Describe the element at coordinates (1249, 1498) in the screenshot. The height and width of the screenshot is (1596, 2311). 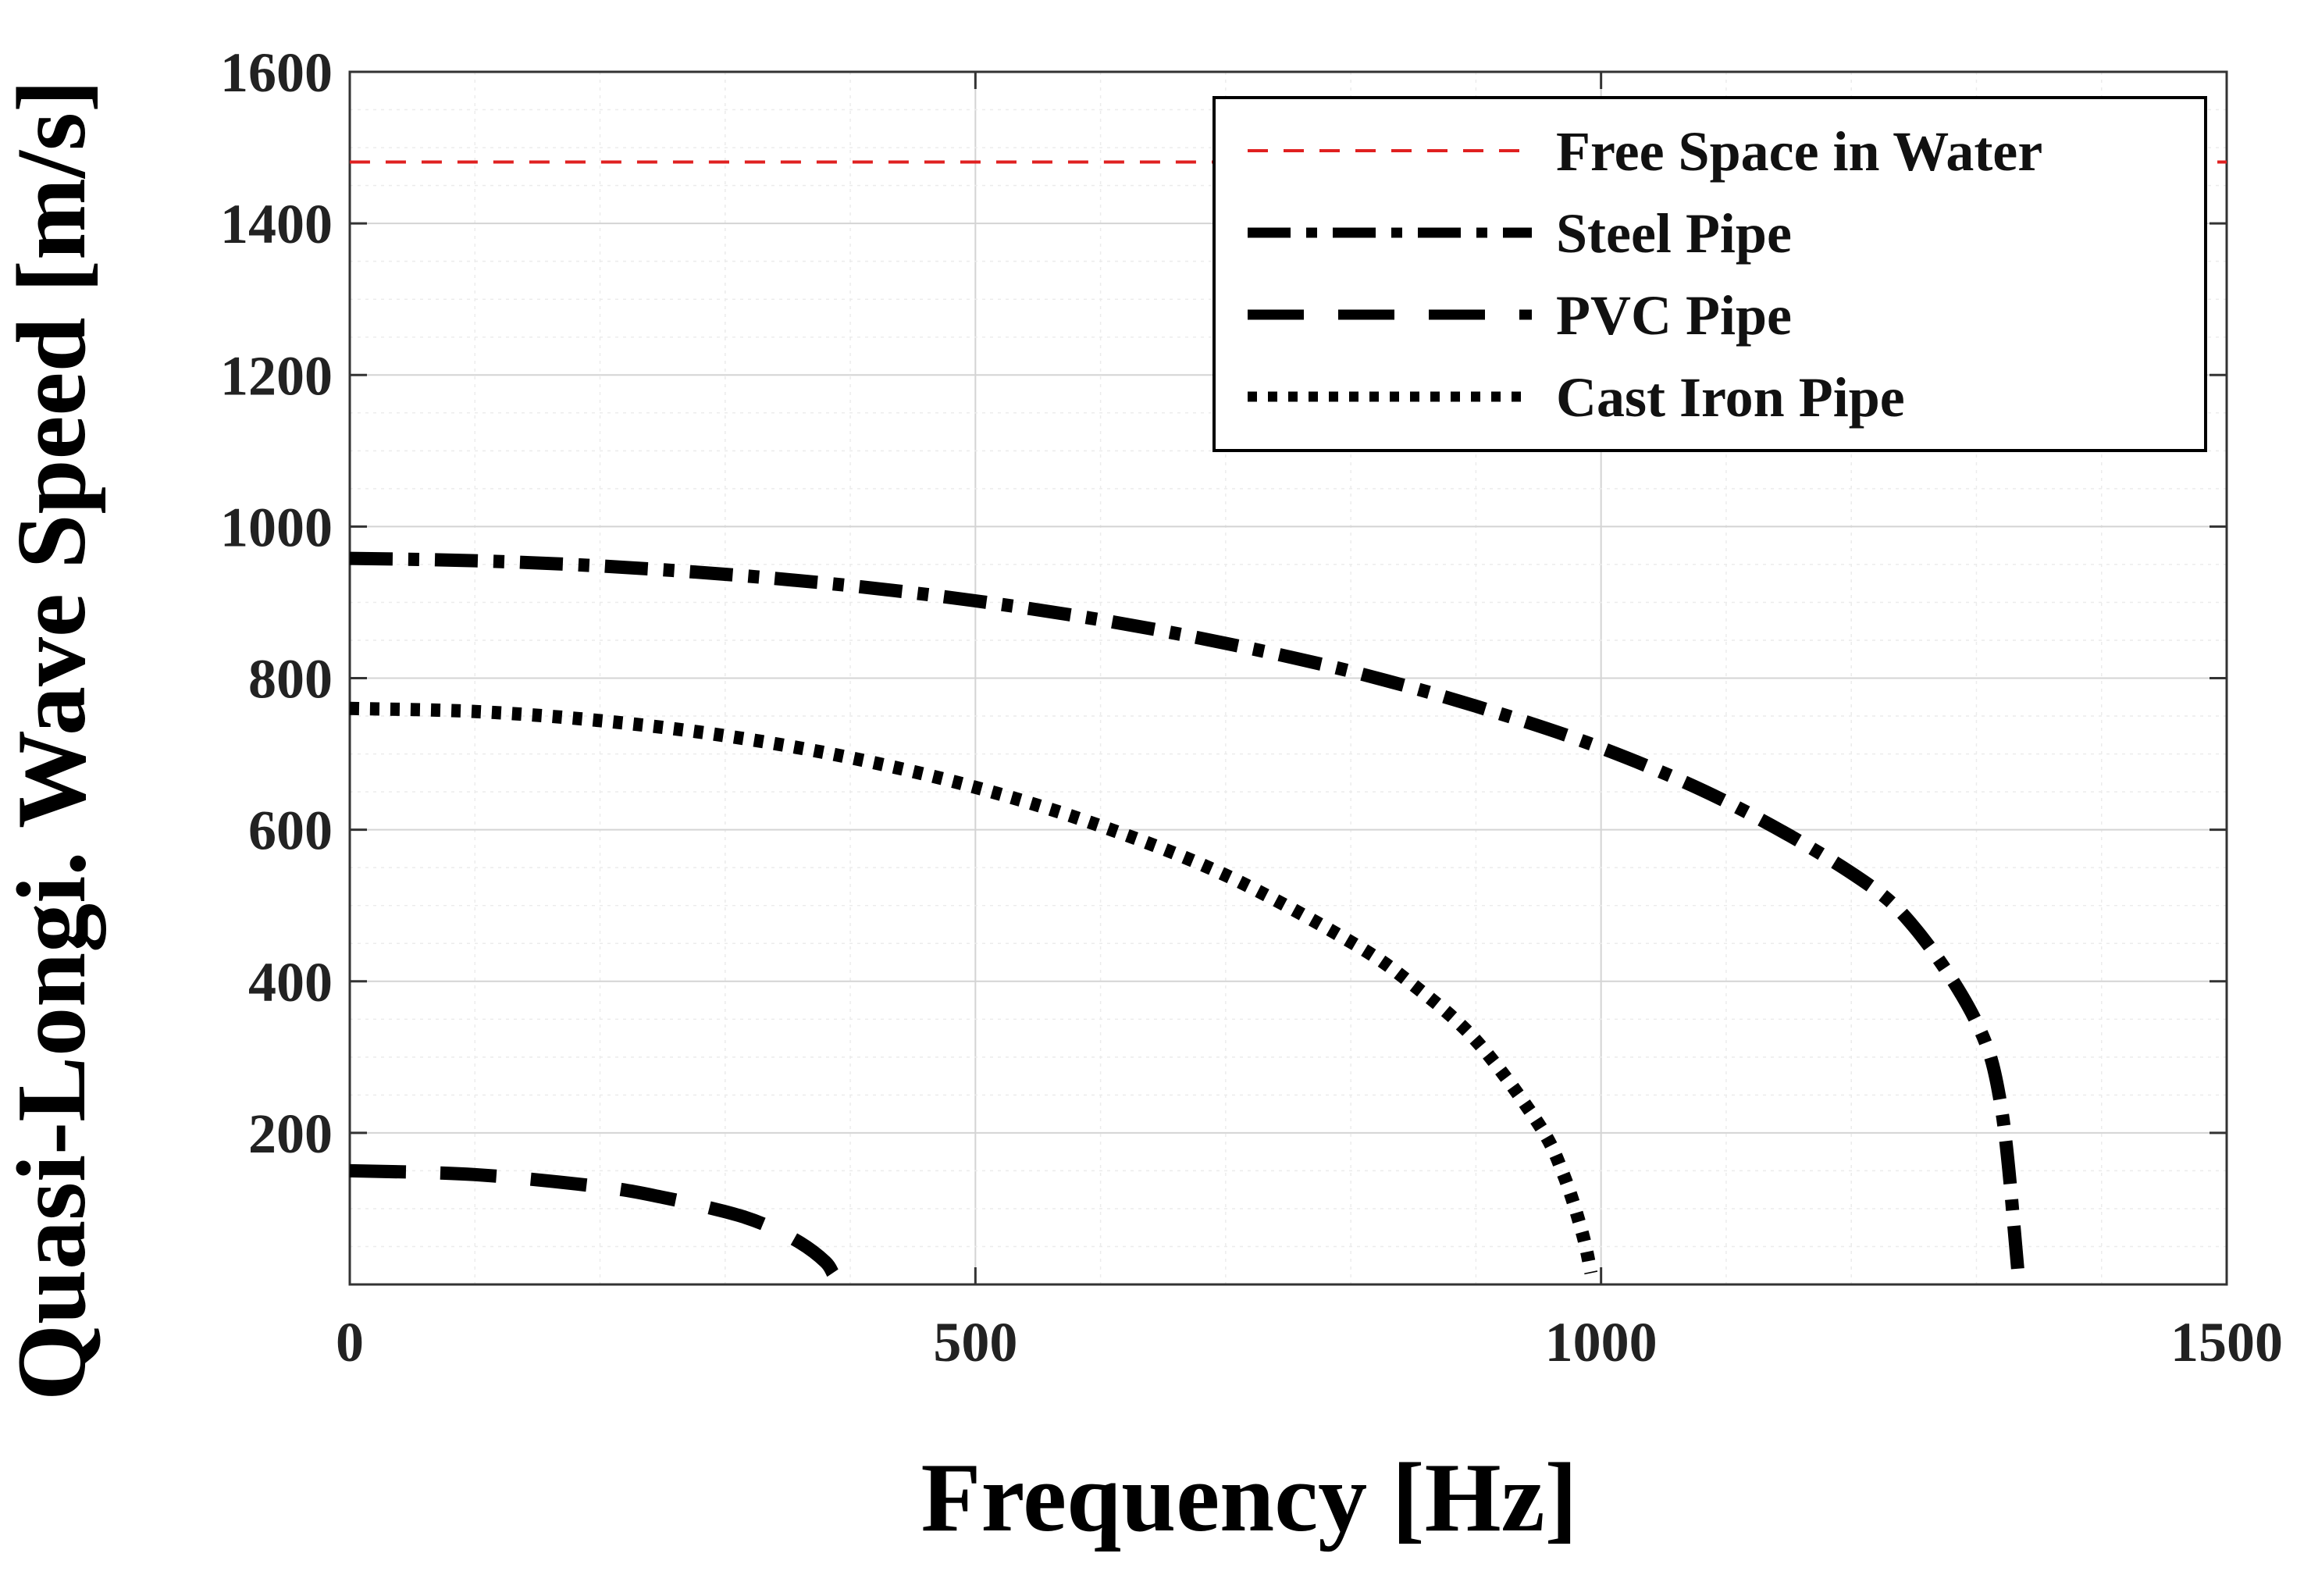
I see `x-axis-title: Frequency [Hz]` at that location.